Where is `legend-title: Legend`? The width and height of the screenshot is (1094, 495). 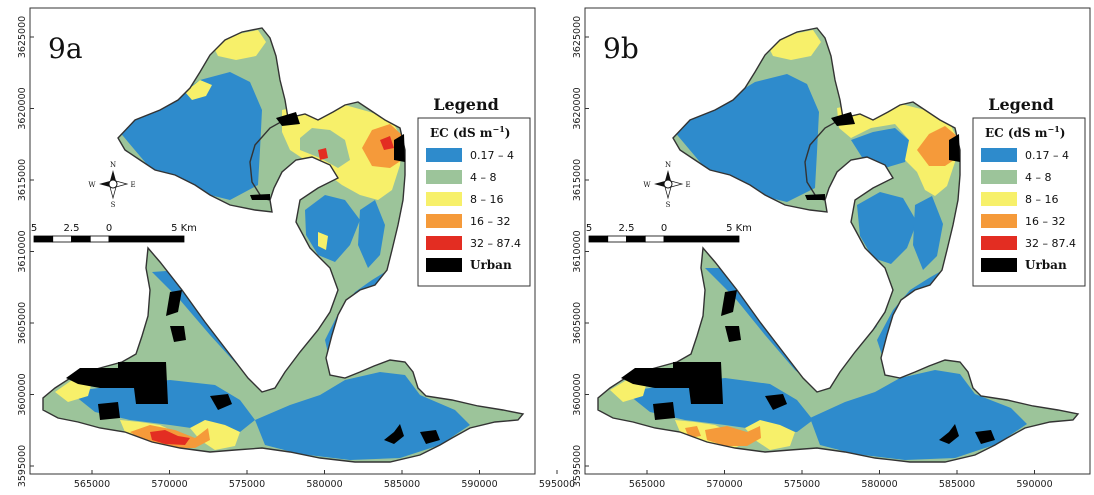
legend-title: Legend is located at coordinates (1021, 104).